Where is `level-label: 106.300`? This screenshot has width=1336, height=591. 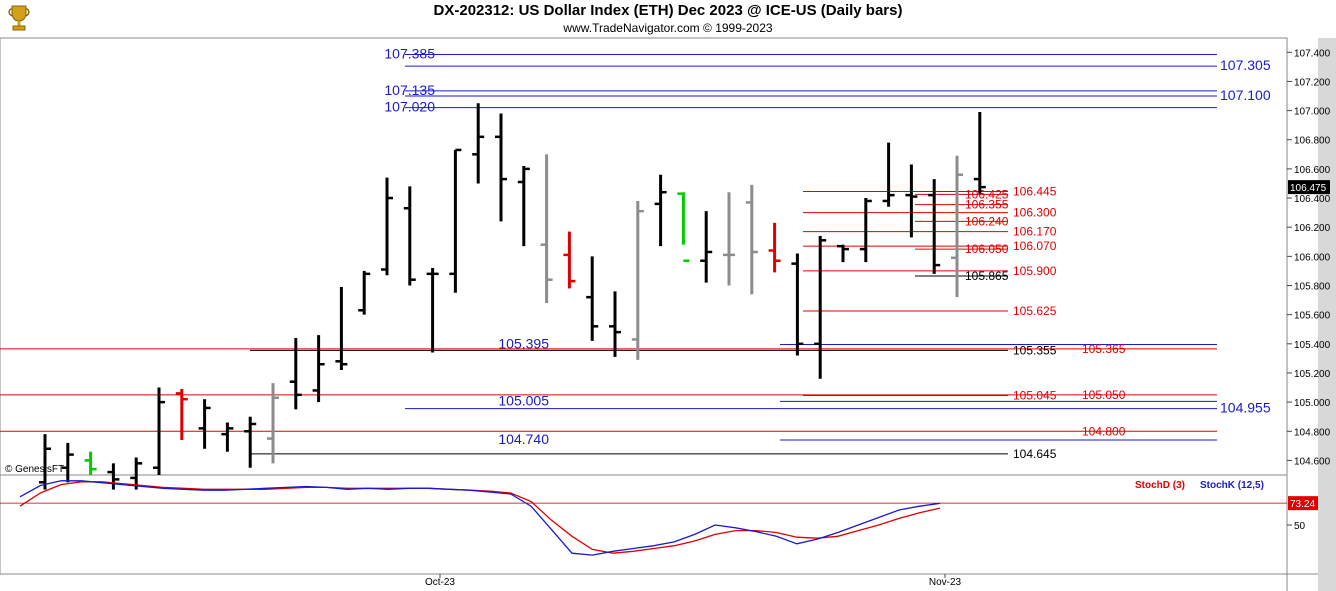
level-label: 106.300 is located at coordinates (1035, 213).